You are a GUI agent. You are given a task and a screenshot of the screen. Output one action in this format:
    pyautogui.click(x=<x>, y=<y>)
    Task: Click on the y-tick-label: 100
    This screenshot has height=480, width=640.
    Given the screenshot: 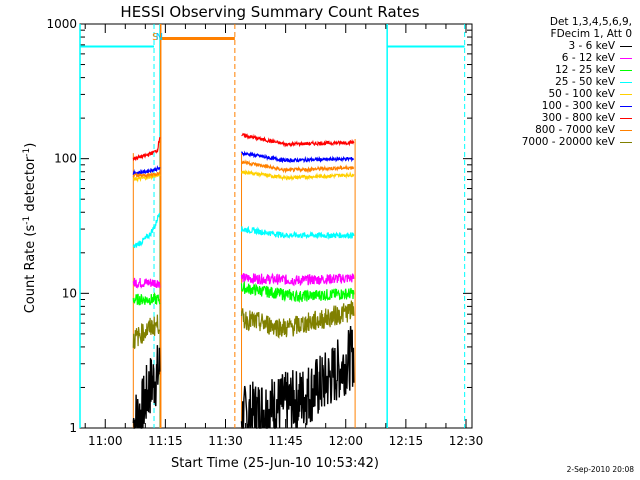 What is the action you would take?
    pyautogui.click(x=65, y=159)
    